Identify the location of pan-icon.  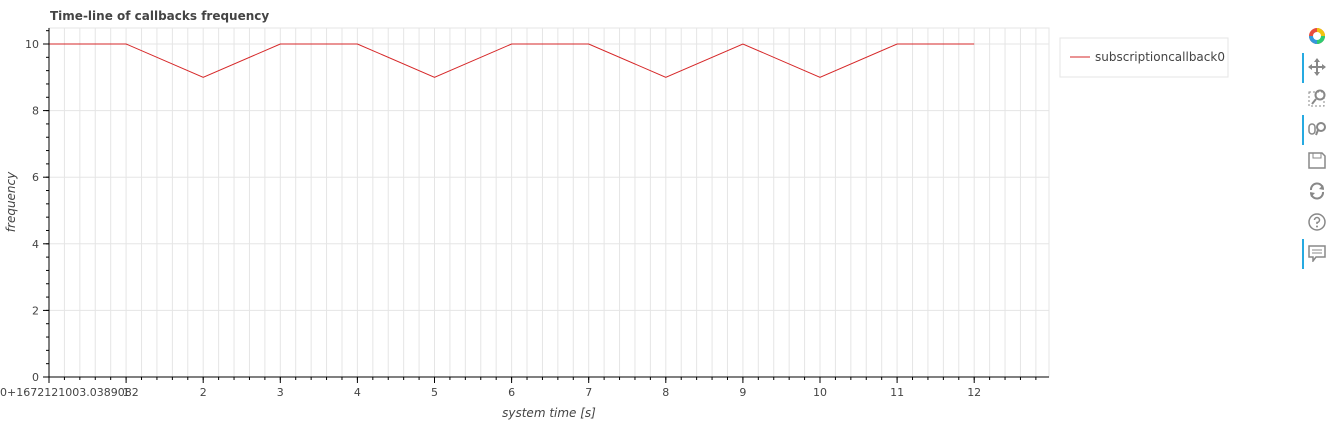
(1317, 67).